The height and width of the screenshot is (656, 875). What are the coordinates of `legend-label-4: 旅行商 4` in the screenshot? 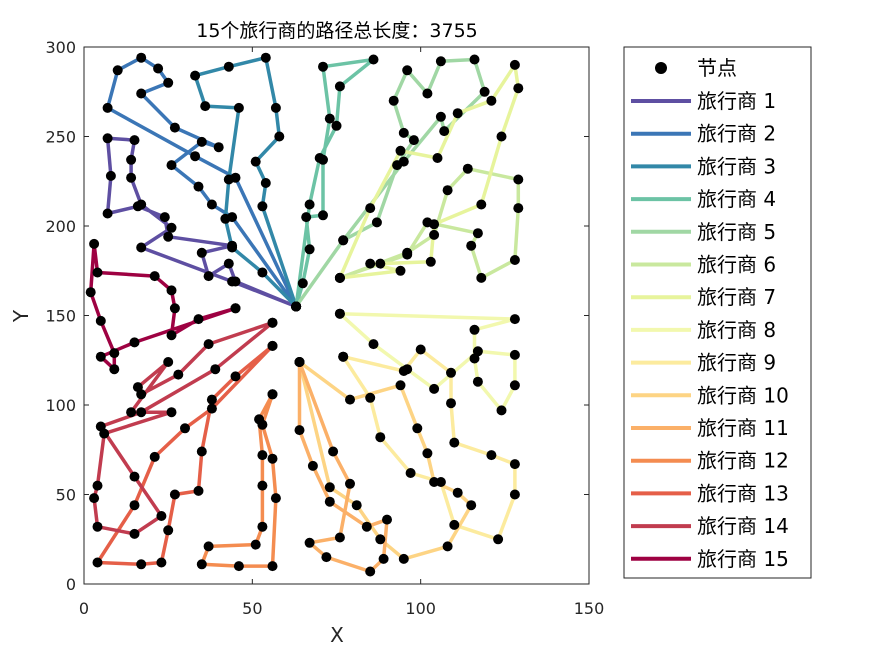 It's located at (736, 199).